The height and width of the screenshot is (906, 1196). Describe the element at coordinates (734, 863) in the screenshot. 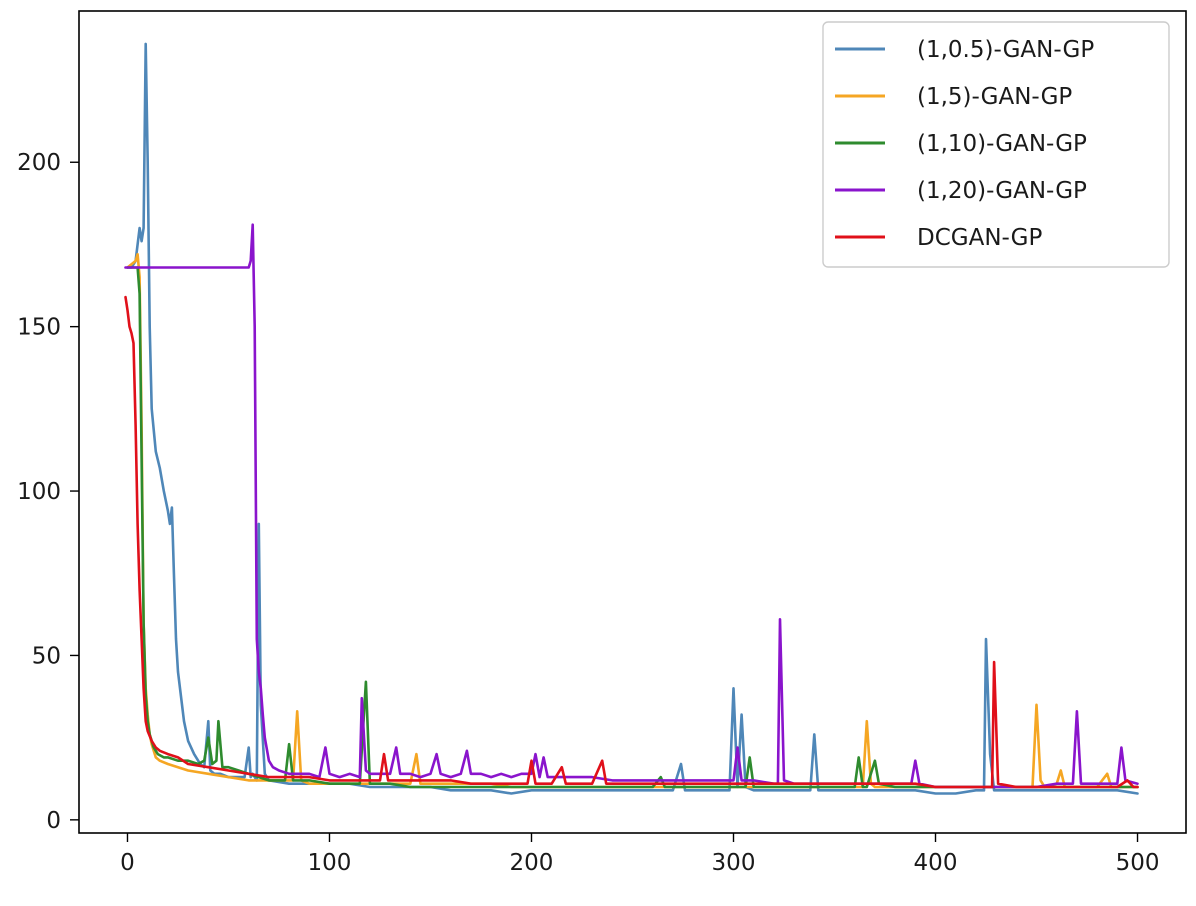

I see `x-tick-label: 300` at that location.